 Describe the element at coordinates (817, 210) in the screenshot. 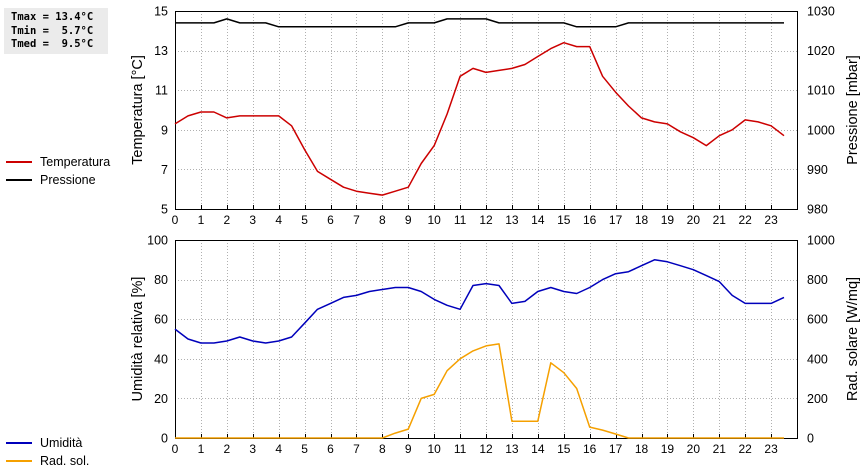

I see `top-chart-y2tick-label: 980` at that location.